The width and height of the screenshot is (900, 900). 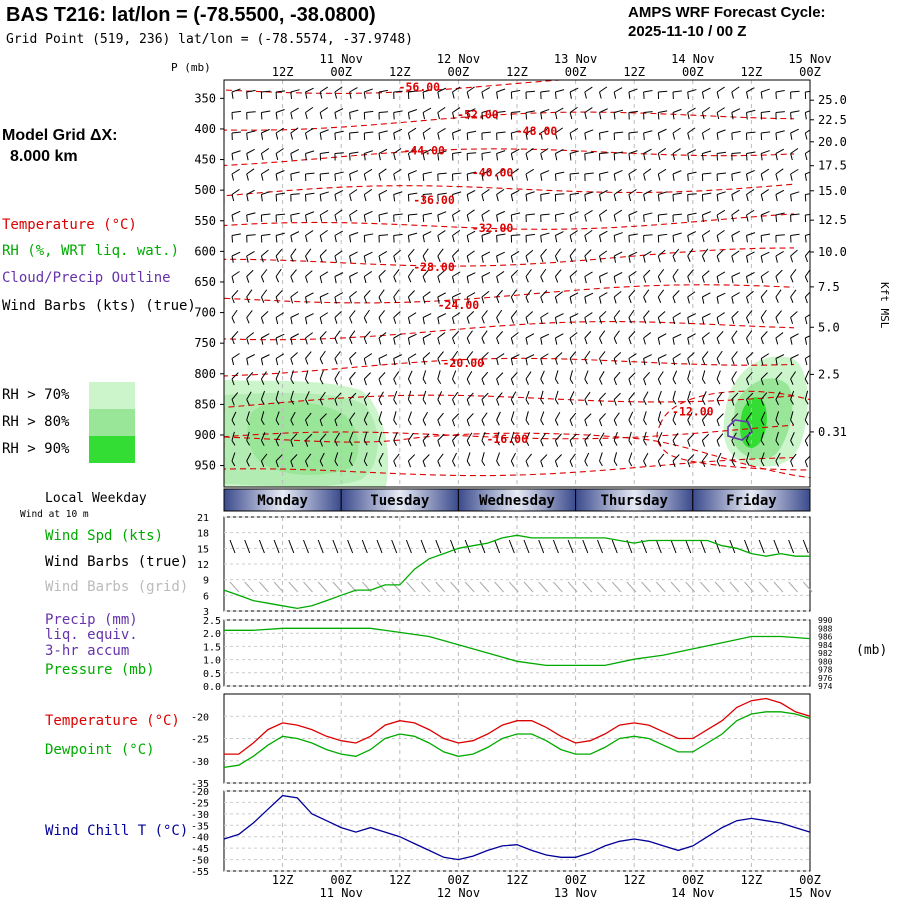 I want to click on legend-wind-barbs: Wind Barbs (kts) (true), so click(x=99, y=306).